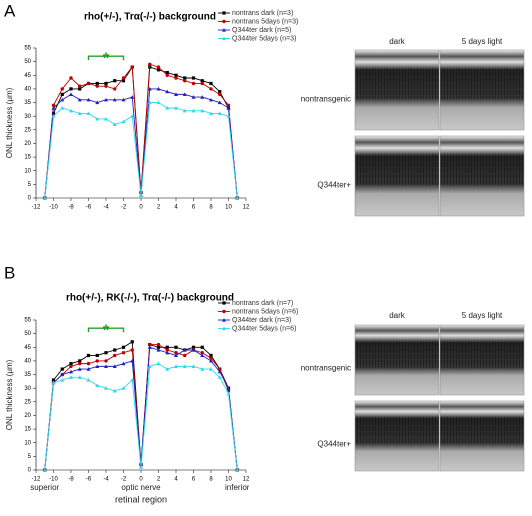 This screenshot has width=532, height=516. Describe the element at coordinates (211, 208) in the screenshot. I see `x-tick-label: 8` at that location.